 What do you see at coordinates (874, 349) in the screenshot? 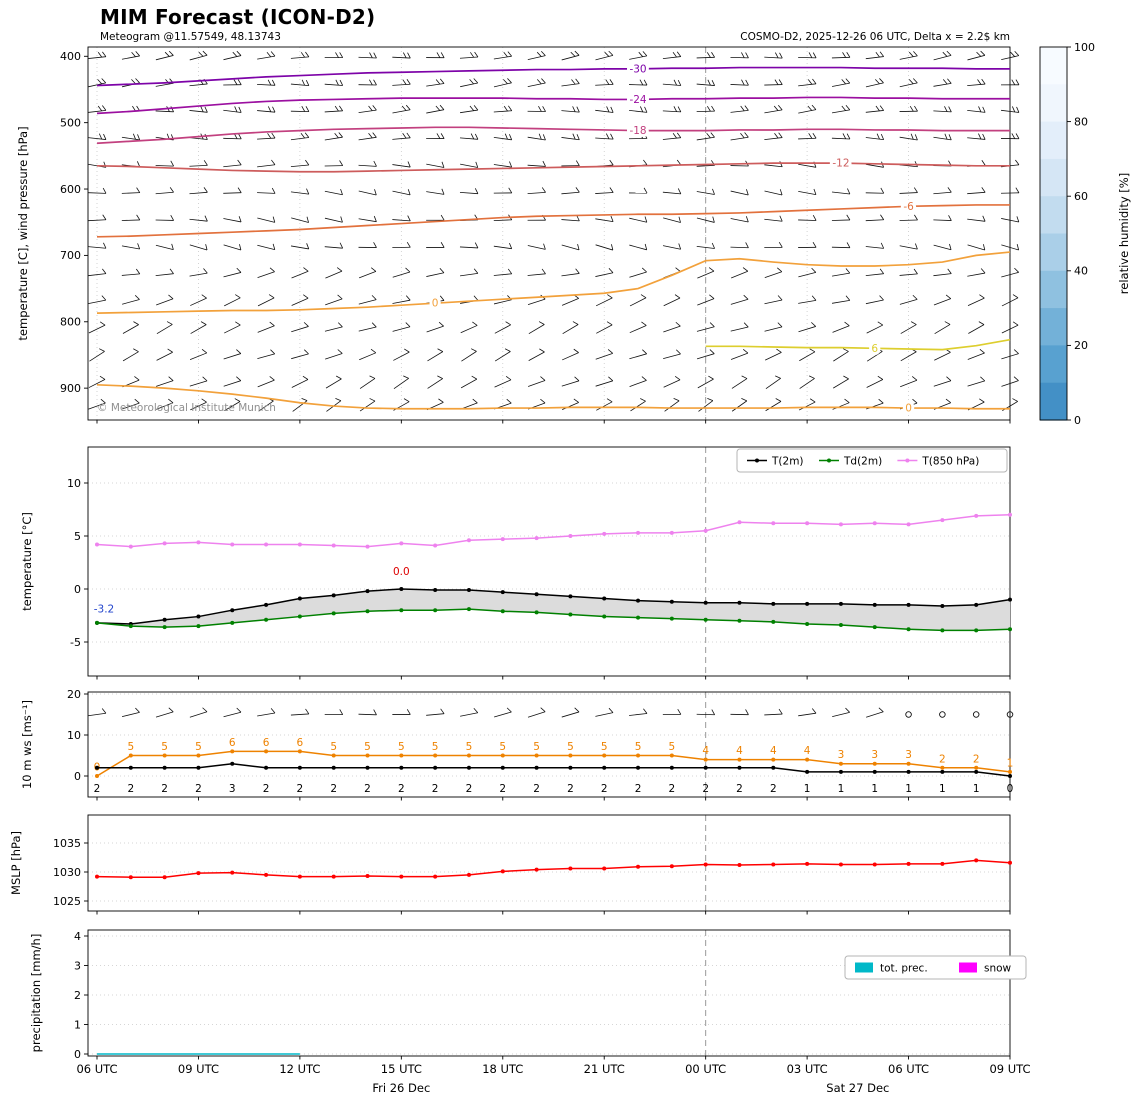
I see `isotherm-label: 6` at bounding box center [874, 349].